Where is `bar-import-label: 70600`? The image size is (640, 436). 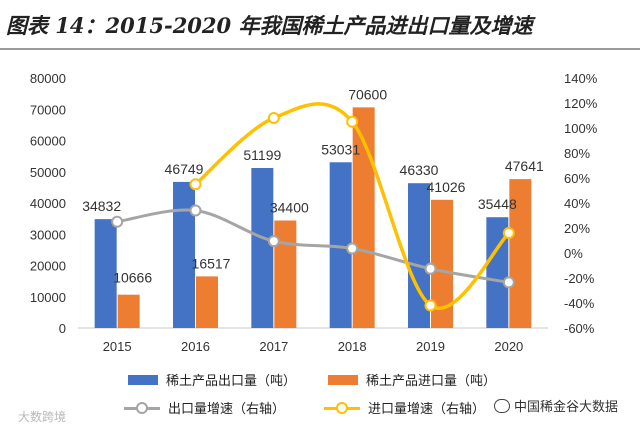 bar-import-label: 70600 is located at coordinates (367, 94).